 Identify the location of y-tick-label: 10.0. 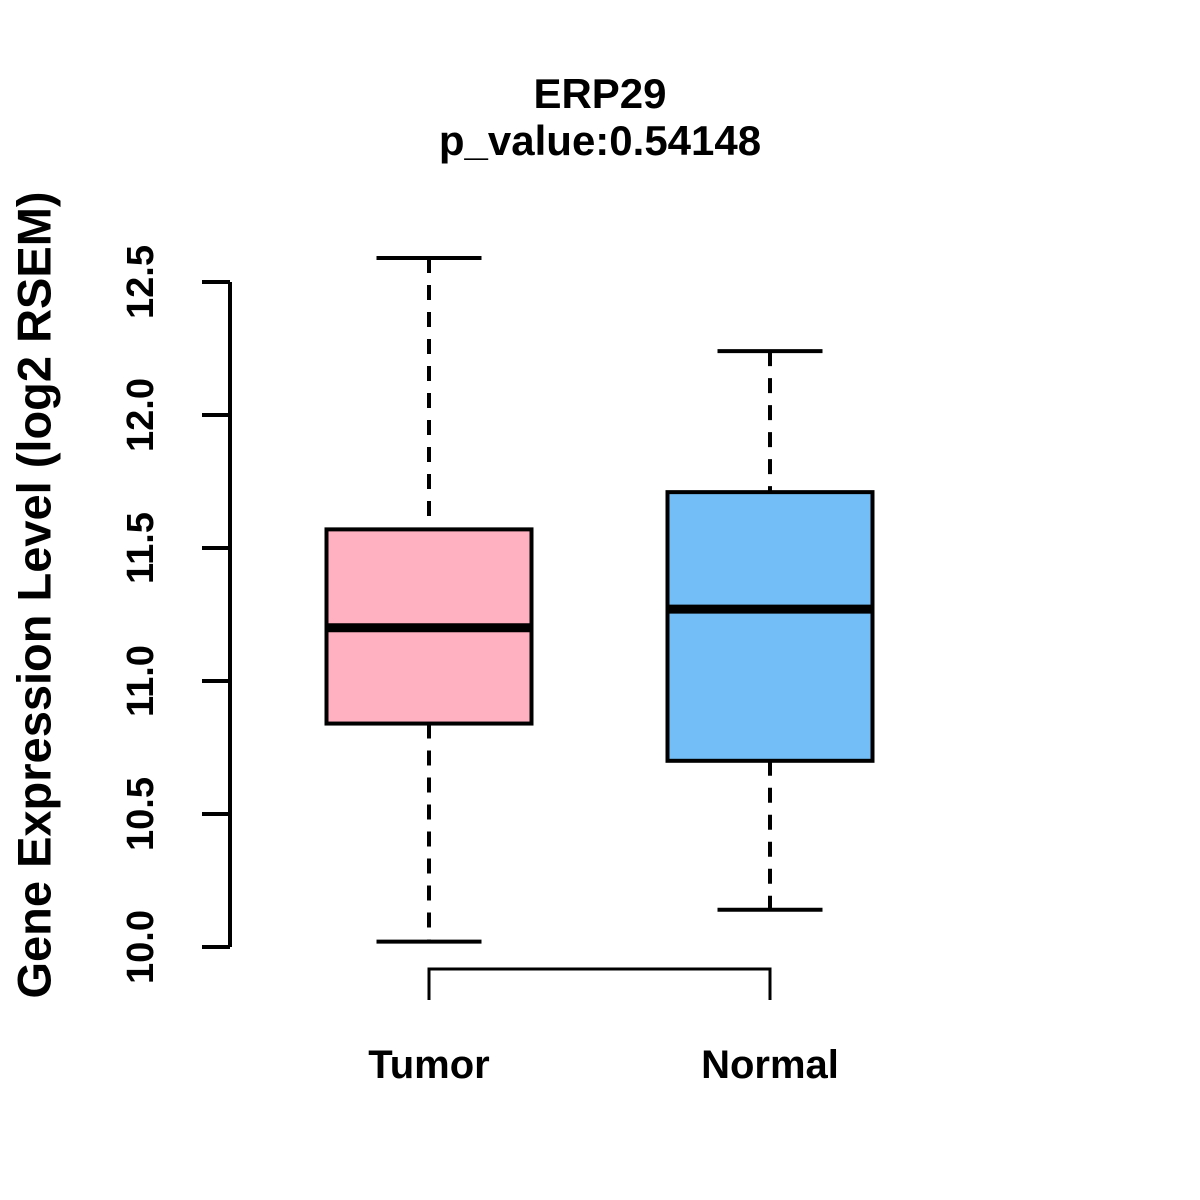
(141, 947).